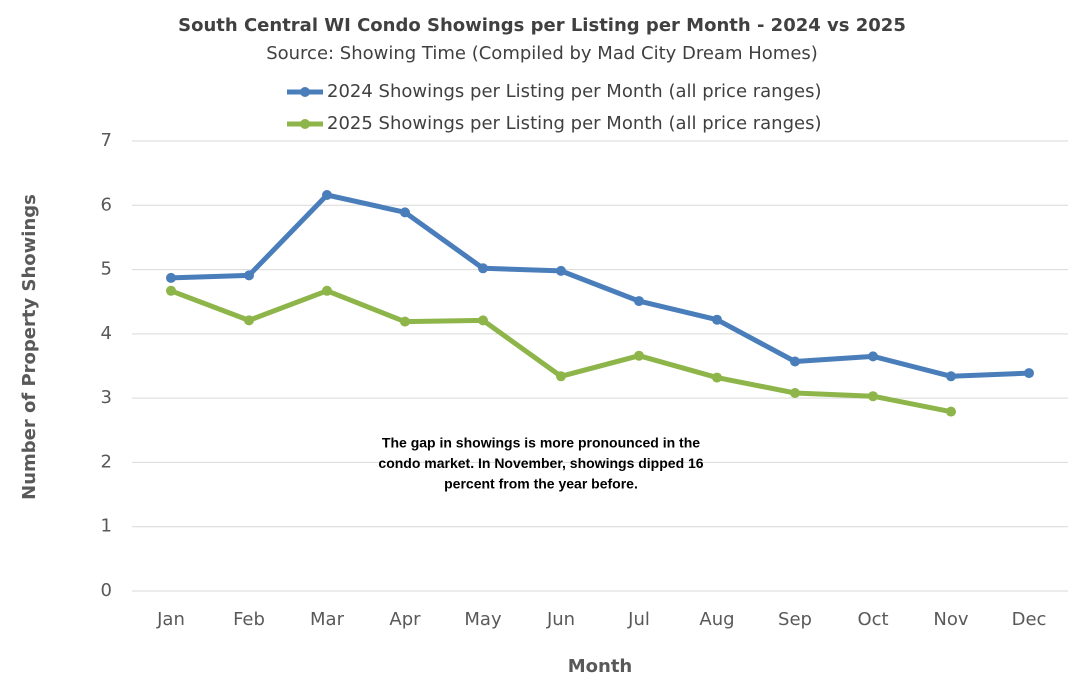 Image resolution: width=1083 pixels, height=693 pixels. I want to click on y-tick-label: 2, so click(106, 461).